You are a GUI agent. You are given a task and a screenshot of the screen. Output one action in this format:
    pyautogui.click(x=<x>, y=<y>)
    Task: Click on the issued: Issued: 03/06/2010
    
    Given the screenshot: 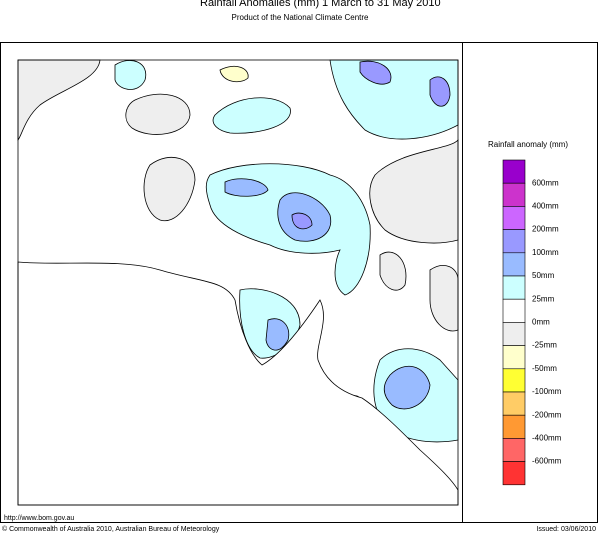 What is the action you would take?
    pyautogui.click(x=566, y=529)
    